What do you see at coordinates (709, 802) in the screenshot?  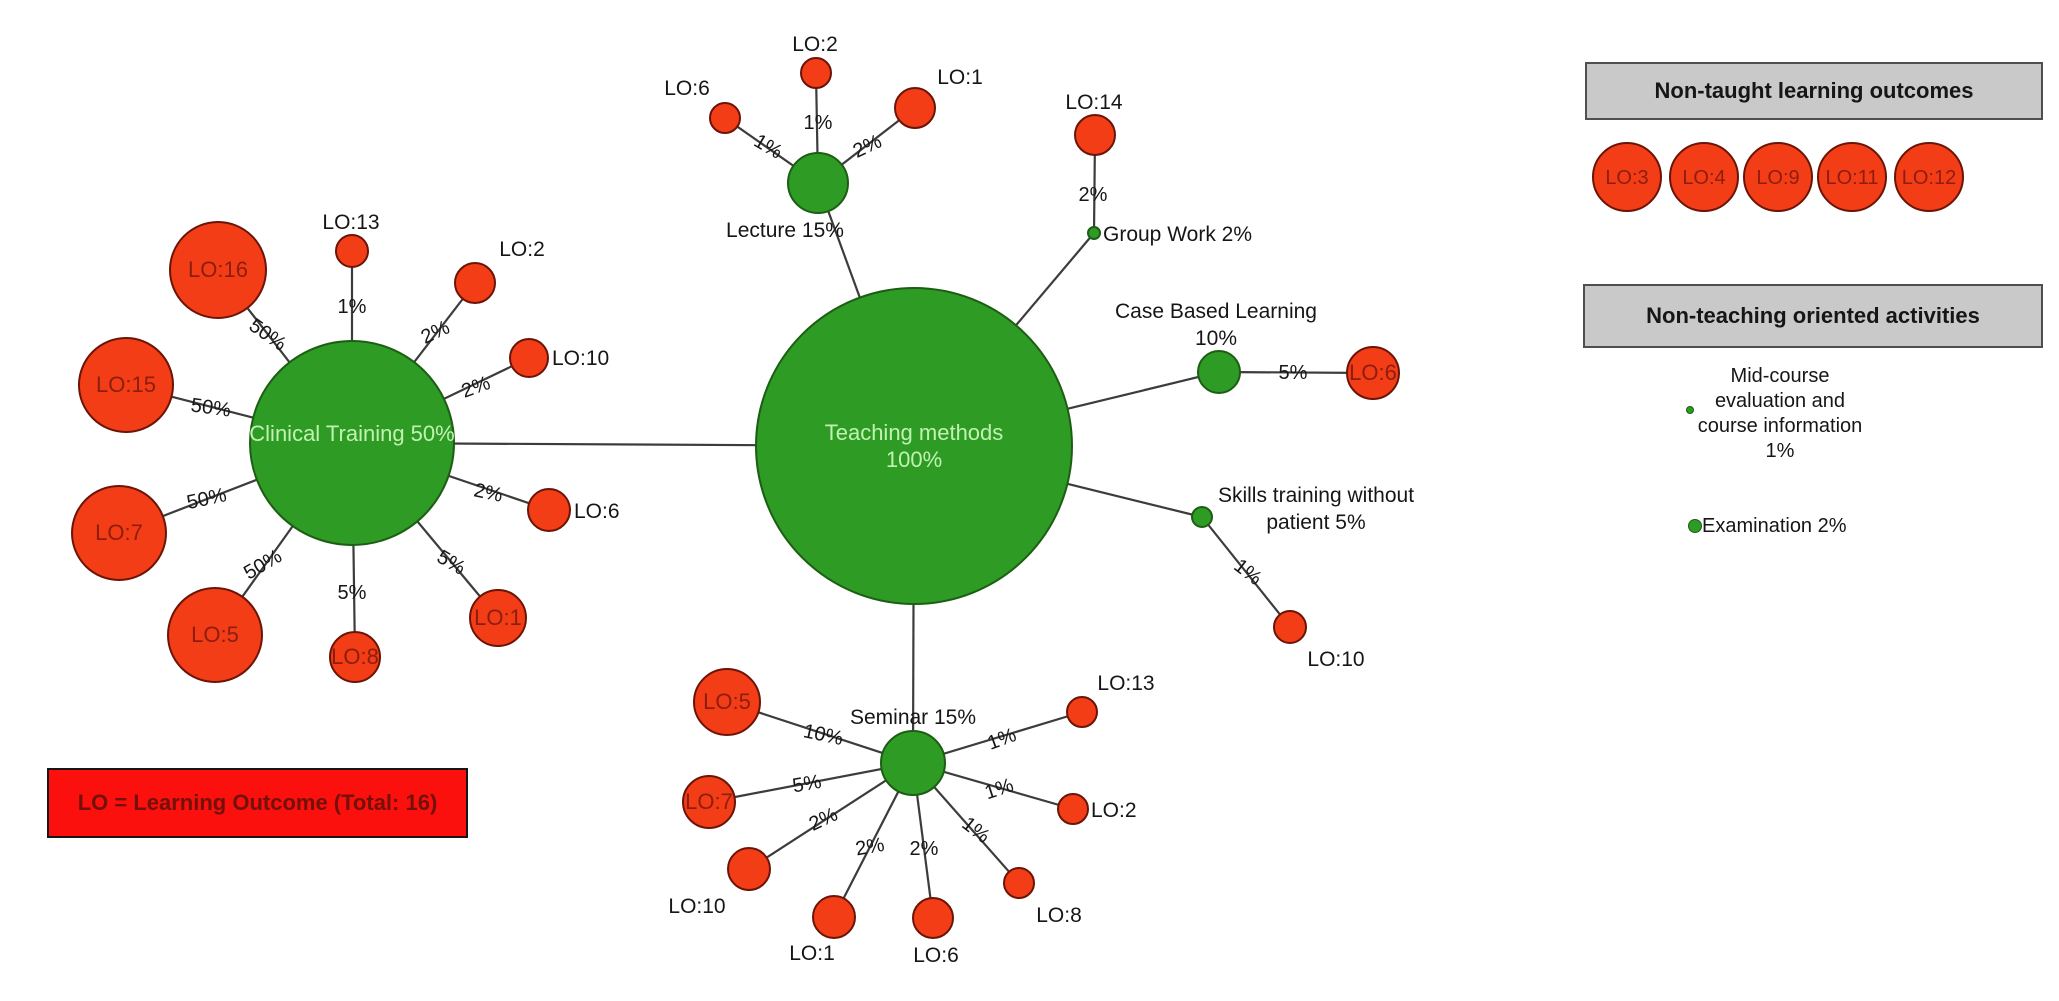 I see `node-seminar-lo7` at bounding box center [709, 802].